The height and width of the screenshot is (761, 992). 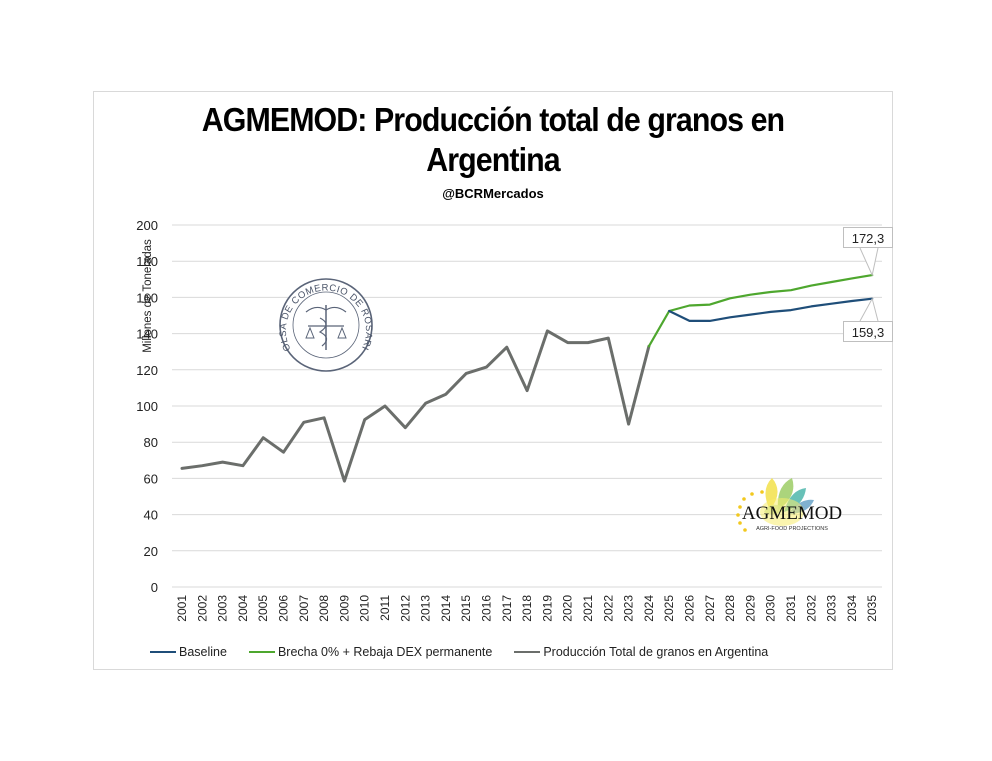 What do you see at coordinates (243, 608) in the screenshot?
I see `x-tick-label: 2004` at bounding box center [243, 608].